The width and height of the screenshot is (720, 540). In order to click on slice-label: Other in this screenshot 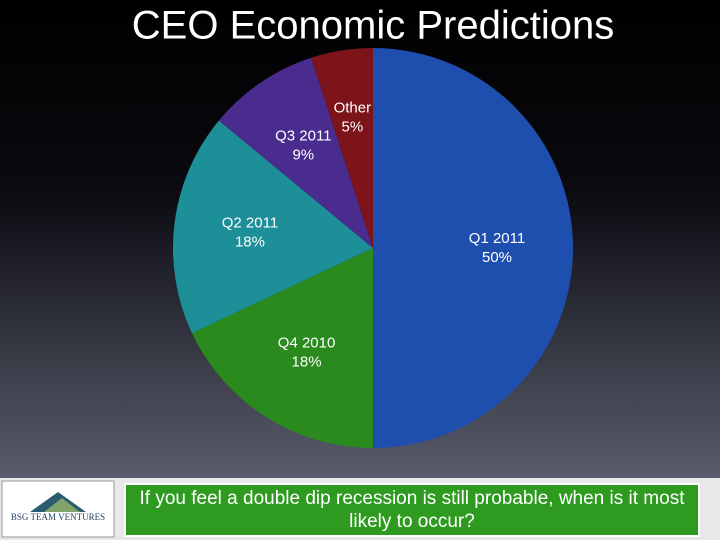, I will do `click(353, 108)`.